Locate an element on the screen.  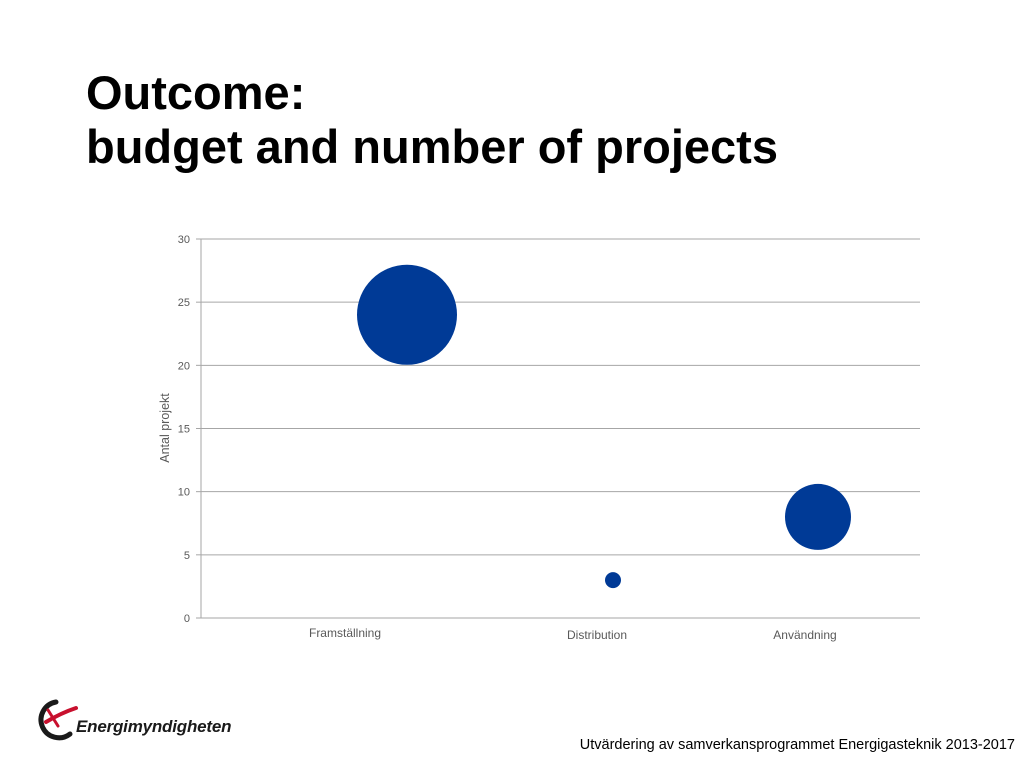
y-axis-label: Antal projekt is located at coordinates (165, 428).